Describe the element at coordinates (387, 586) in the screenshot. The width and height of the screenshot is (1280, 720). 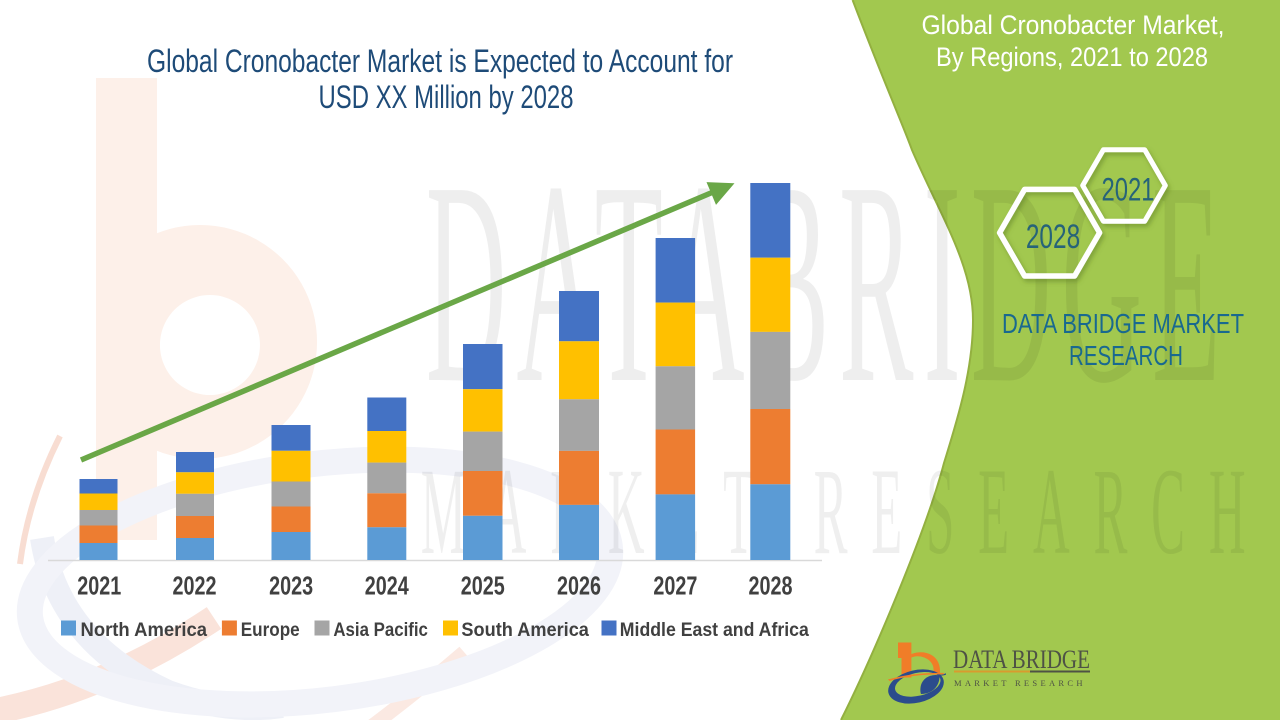
I see `svg-text: 2024` at that location.